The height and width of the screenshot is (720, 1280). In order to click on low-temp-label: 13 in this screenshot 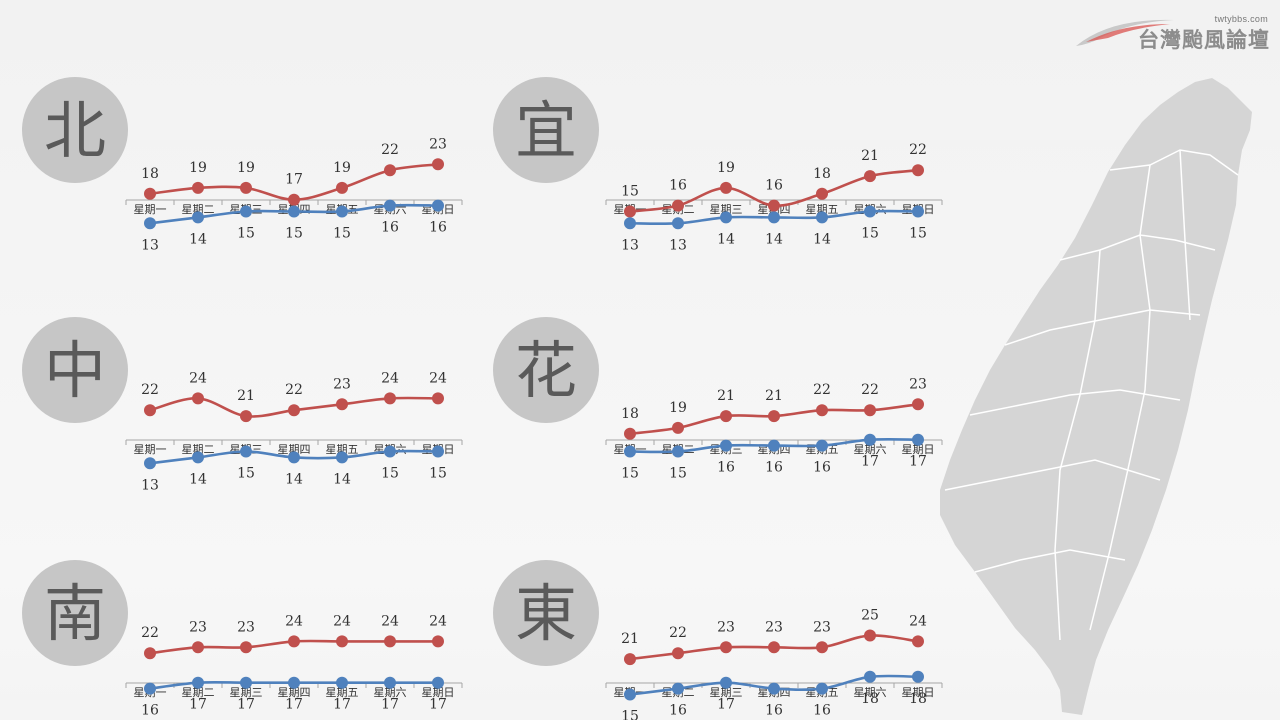, I will do `click(678, 245)`.